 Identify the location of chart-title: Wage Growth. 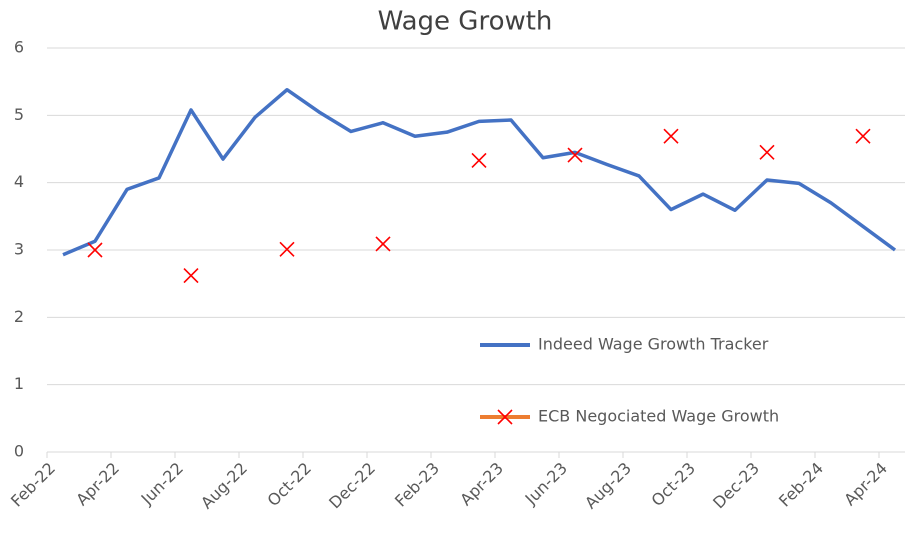
(465, 22).